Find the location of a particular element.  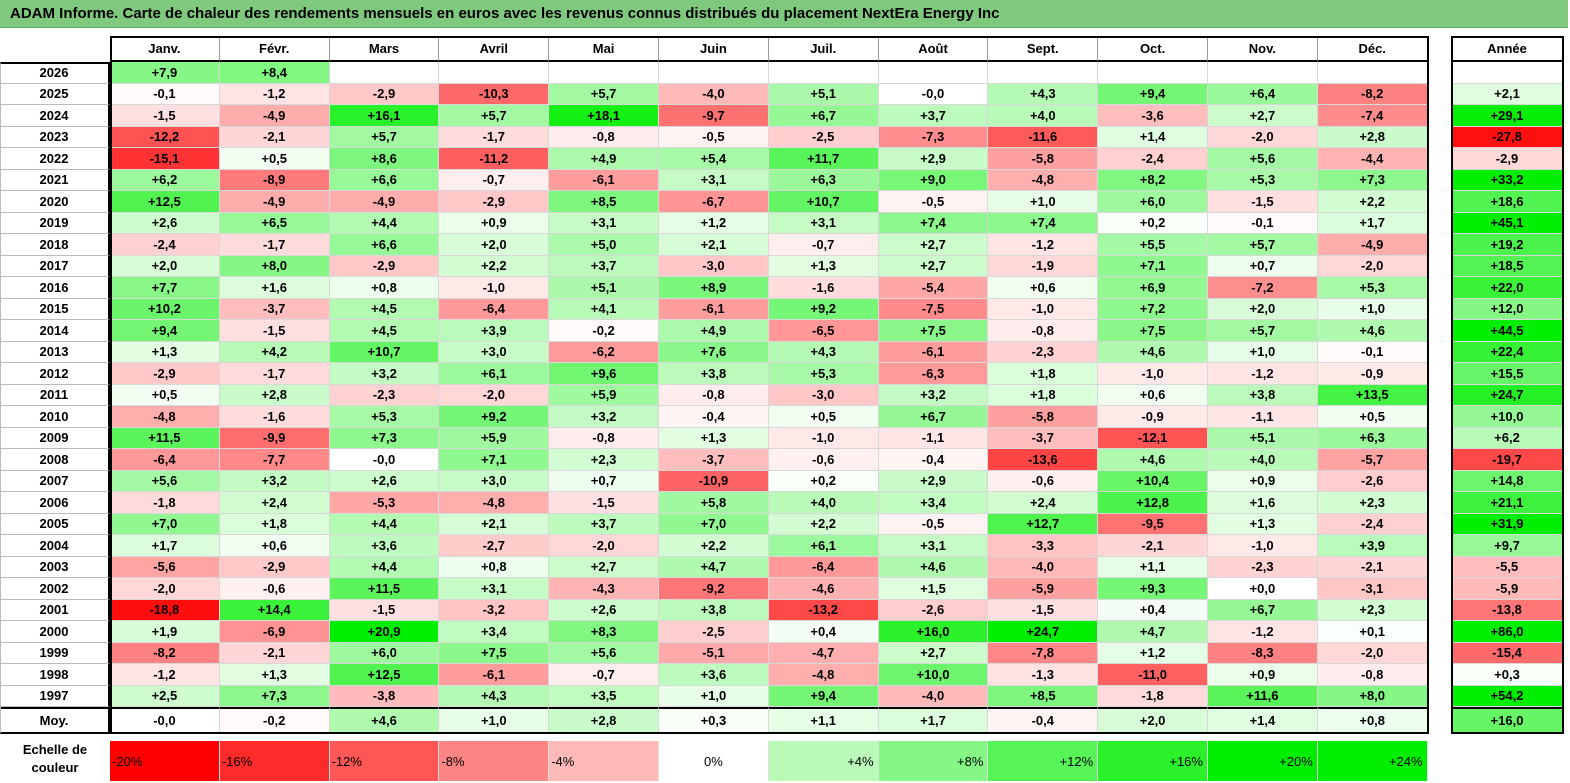

heatmap-cell: +2,4 is located at coordinates (1043, 503).